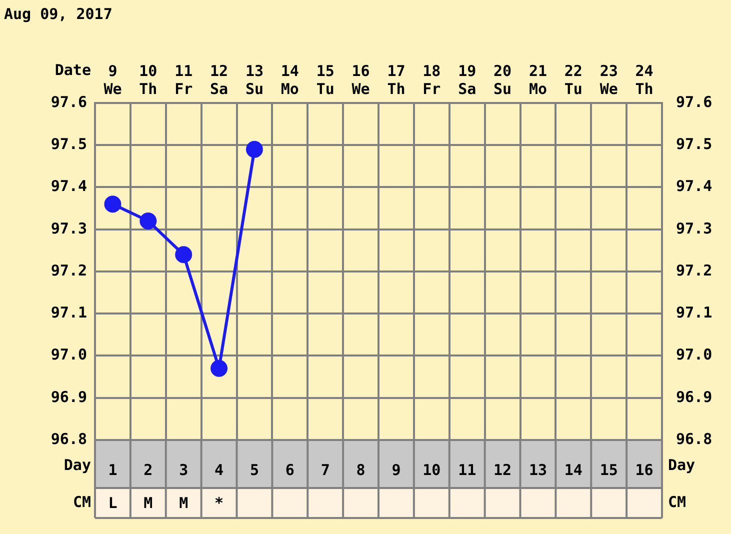 The width and height of the screenshot is (731, 534). I want to click on x-tick-label: 24 Th, so click(644, 80).